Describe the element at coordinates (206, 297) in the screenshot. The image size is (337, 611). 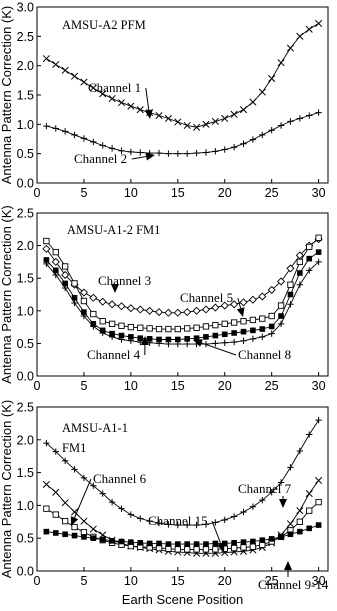
I see `annotation-label: Channel 5` at that location.